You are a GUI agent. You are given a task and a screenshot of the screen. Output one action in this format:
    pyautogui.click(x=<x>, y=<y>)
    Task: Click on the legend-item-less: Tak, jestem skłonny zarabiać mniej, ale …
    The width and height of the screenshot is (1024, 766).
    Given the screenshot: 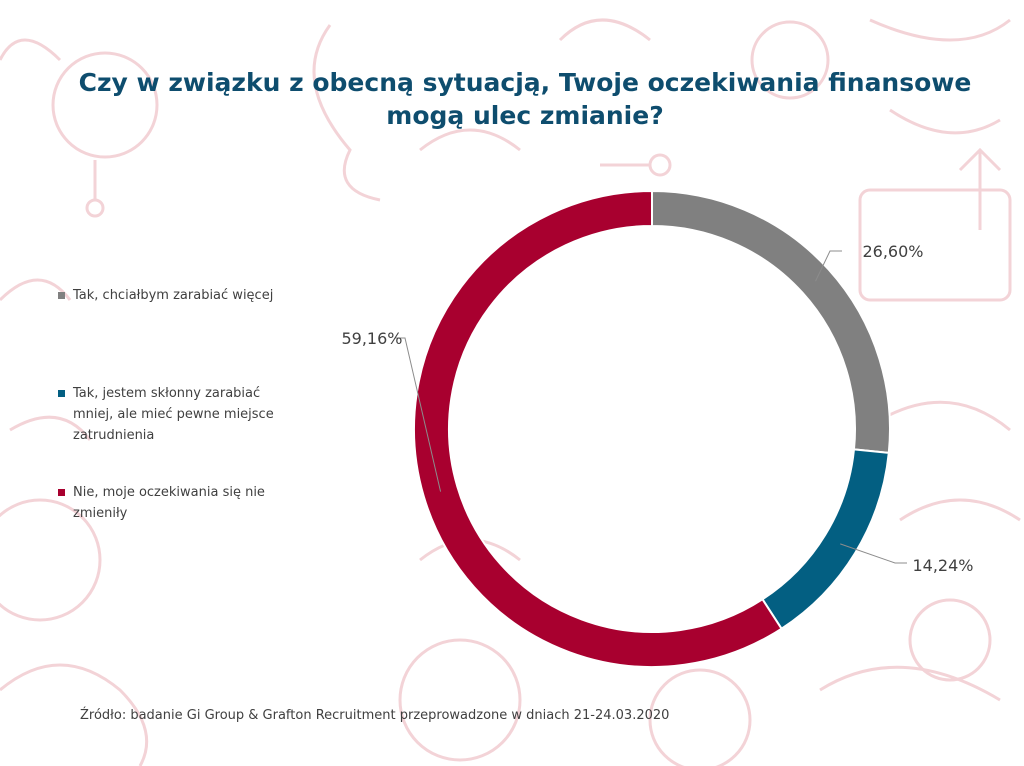 What is the action you would take?
    pyautogui.click(x=173, y=414)
    